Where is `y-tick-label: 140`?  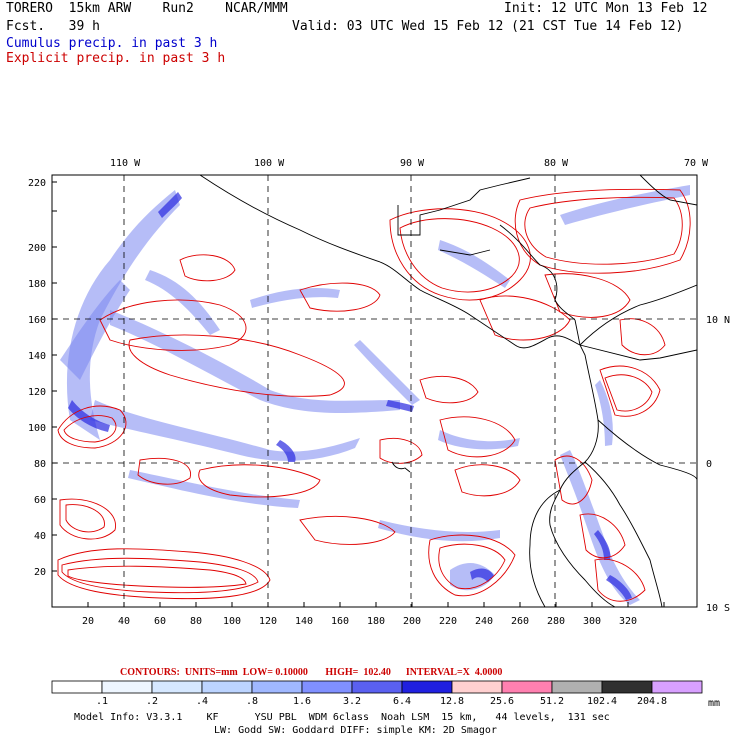
y-tick-label: 140 is located at coordinates (37, 356).